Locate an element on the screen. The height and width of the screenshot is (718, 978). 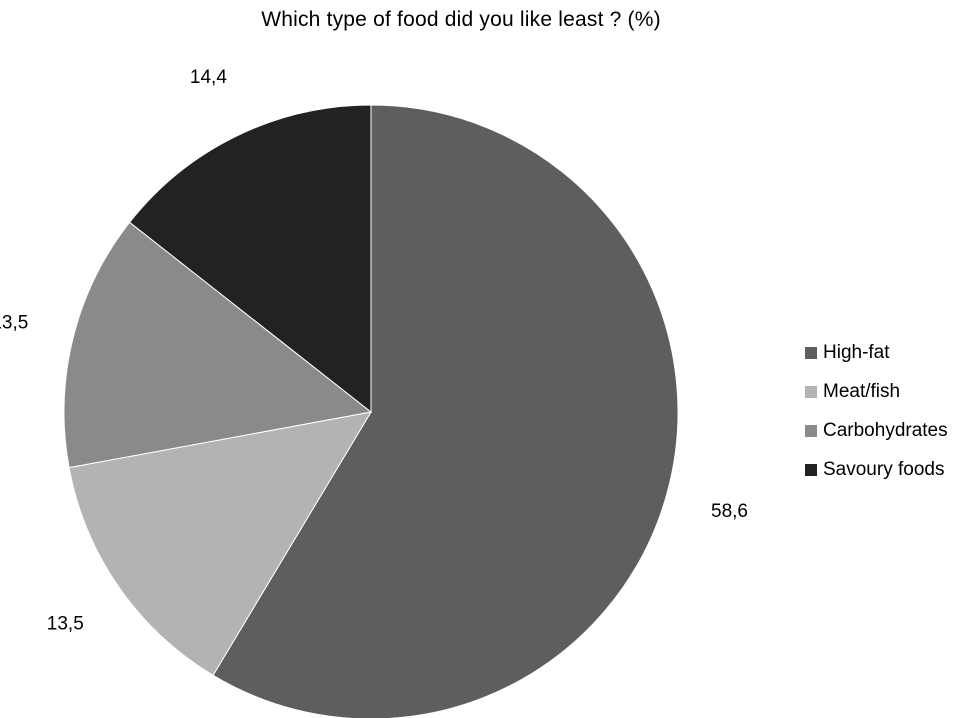
legend-item-carbohydrates: Carbohydrates is located at coordinates (876, 431).